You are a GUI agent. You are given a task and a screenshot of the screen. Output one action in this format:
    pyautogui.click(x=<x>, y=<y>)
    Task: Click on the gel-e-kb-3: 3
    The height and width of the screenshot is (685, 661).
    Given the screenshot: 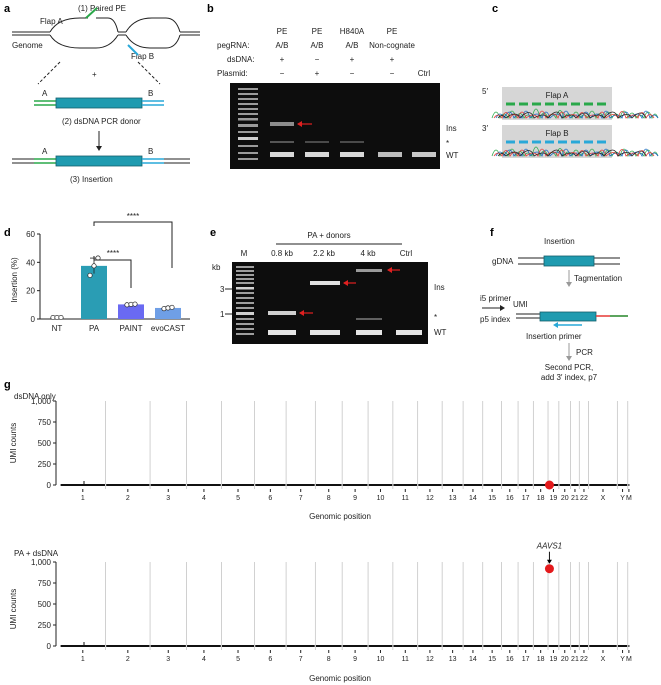 What is the action you would take?
    pyautogui.click(x=222, y=289)
    